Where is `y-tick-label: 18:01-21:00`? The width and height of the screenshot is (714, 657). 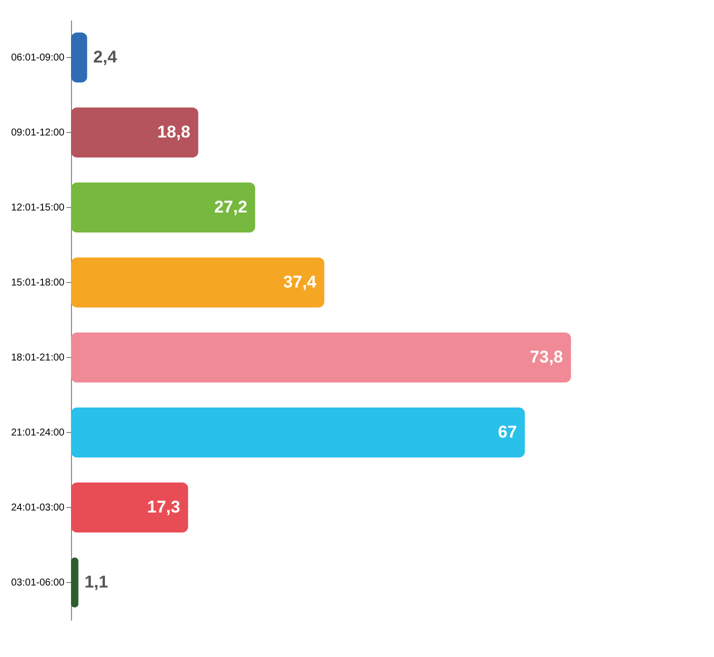 y-tick-label: 18:01-21:00 is located at coordinates (38, 358).